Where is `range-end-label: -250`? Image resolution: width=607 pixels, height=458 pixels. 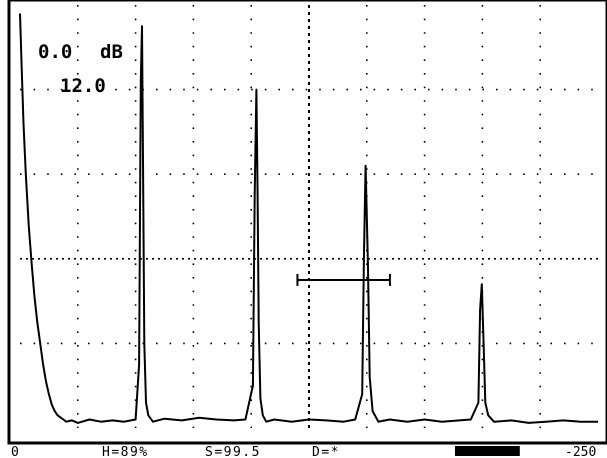 range-end-label: -250 is located at coordinates (580, 451).